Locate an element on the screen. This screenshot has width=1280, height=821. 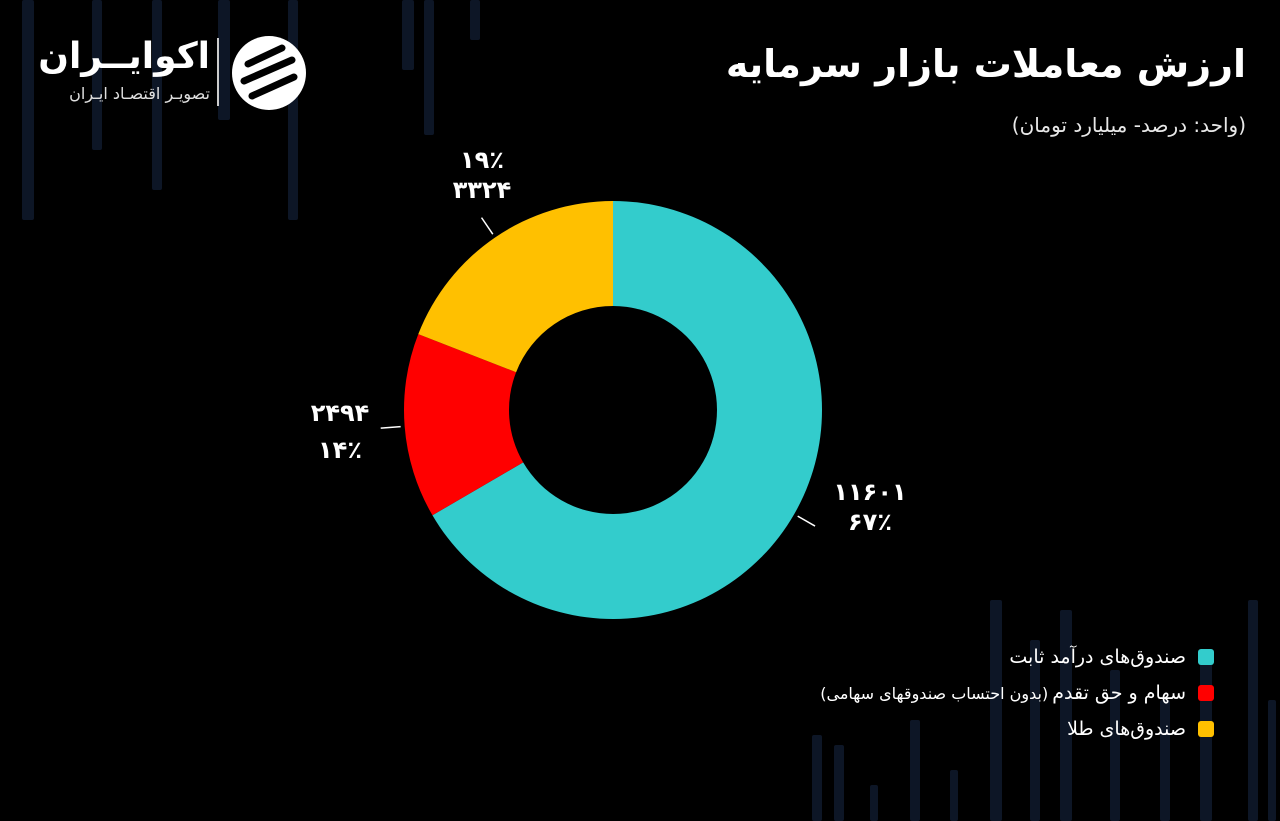
value-label: ۲۴۹۴ is located at coordinates (340, 413).